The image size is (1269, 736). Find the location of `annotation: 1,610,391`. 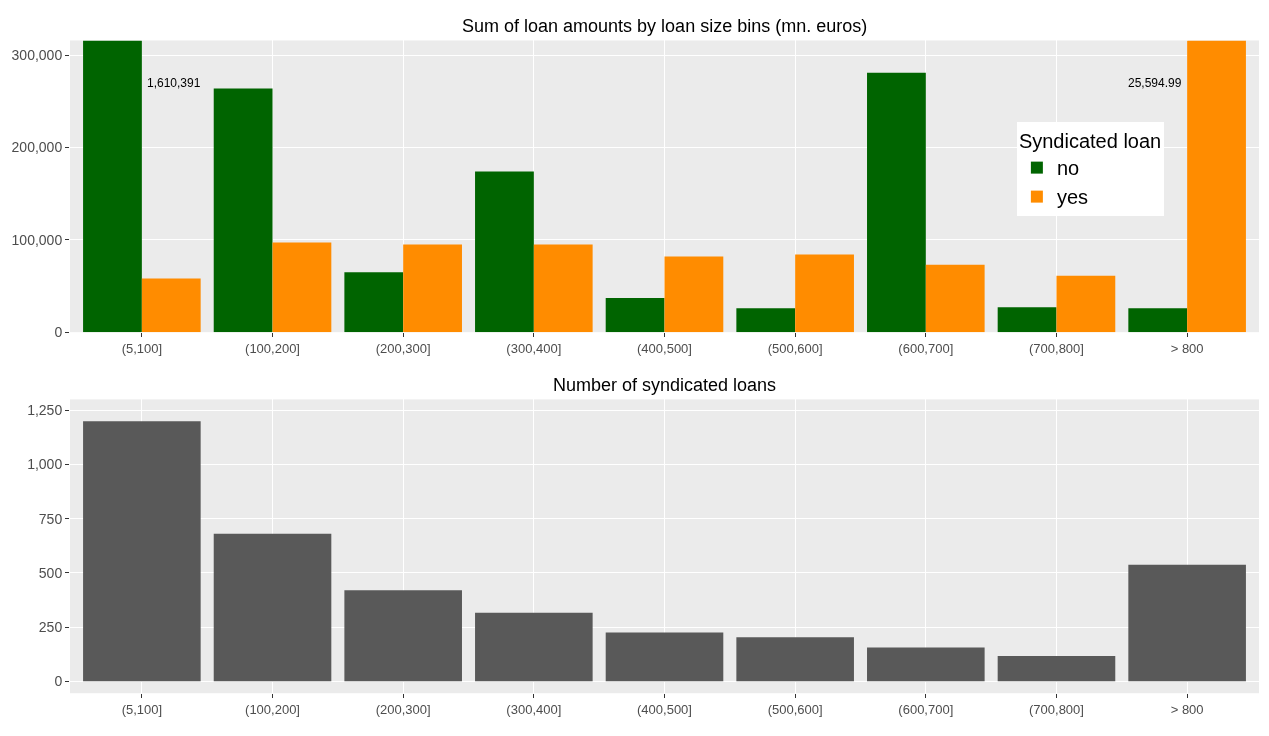

annotation: 1,610,391 is located at coordinates (174, 83).